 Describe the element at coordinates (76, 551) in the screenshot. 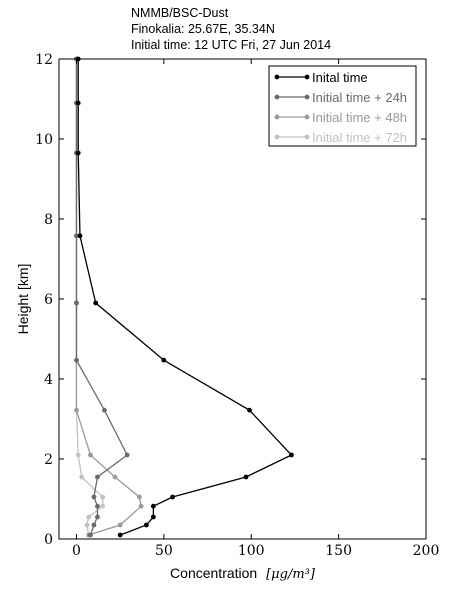

I see `x-tick-label: 0` at that location.